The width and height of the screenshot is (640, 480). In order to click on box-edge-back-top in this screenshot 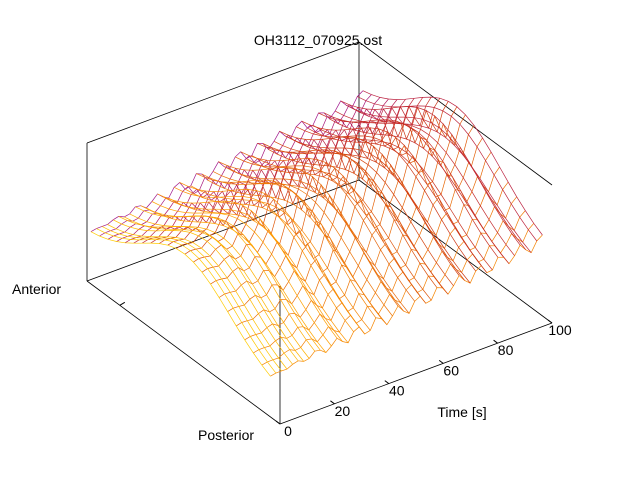, I will do `click(223, 92)`.